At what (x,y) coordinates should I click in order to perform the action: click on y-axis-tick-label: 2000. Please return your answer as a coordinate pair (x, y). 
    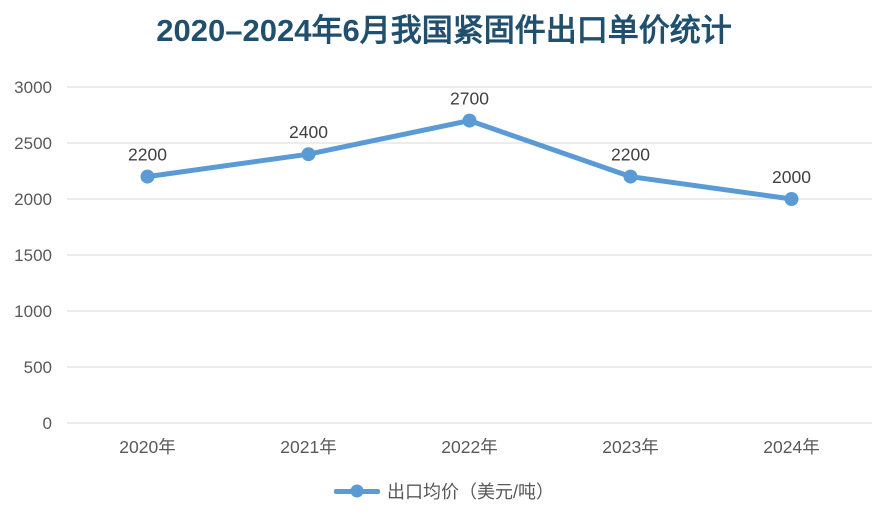
    Looking at the image, I should click on (33, 199).